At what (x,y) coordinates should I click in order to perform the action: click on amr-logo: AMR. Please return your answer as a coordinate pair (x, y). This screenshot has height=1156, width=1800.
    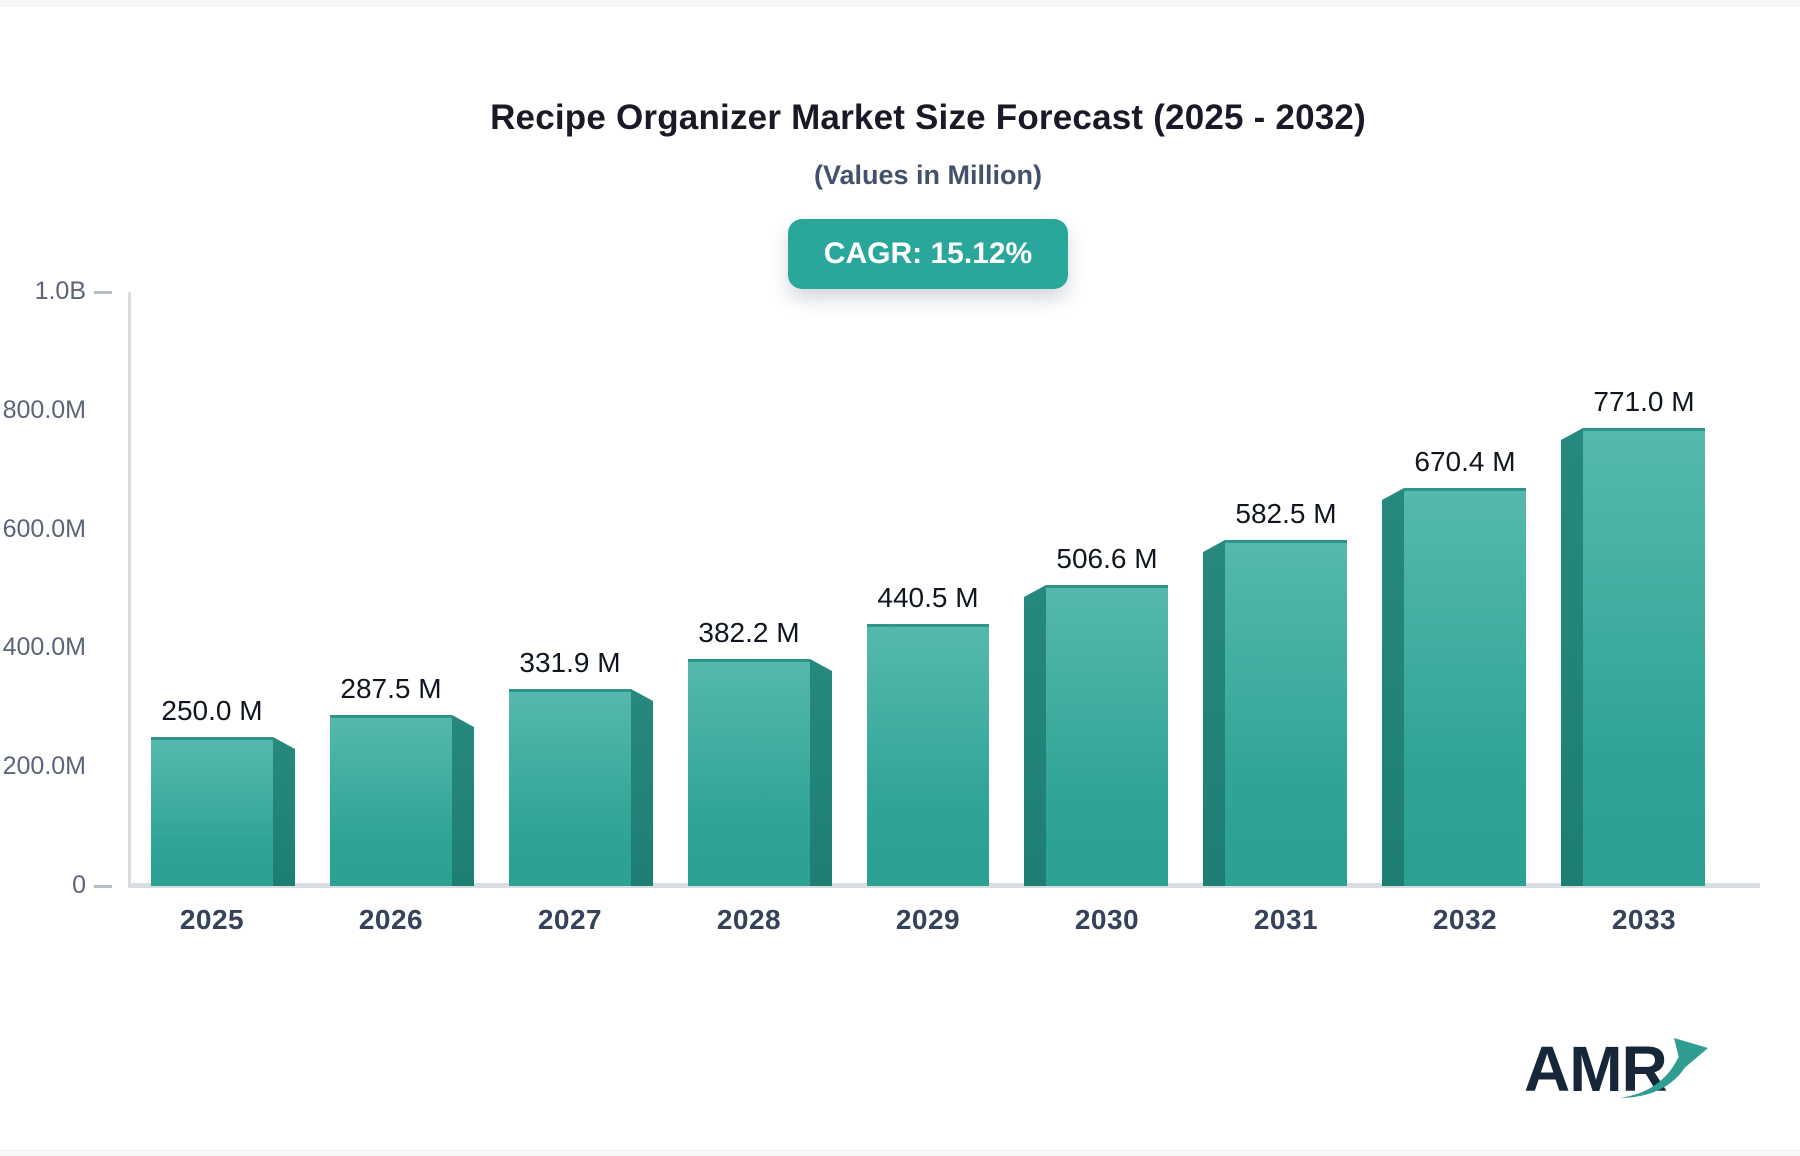
    Looking at the image, I should click on (1629, 1077).